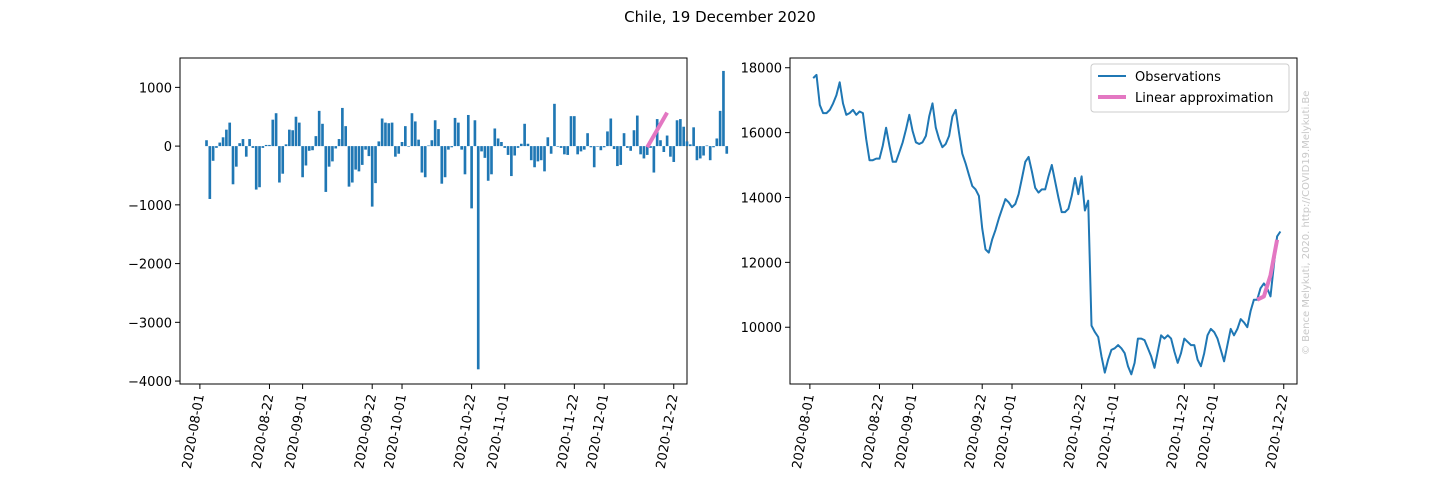 The image size is (1440, 480). I want to click on y-tick-label: 16000, so click(761, 134).